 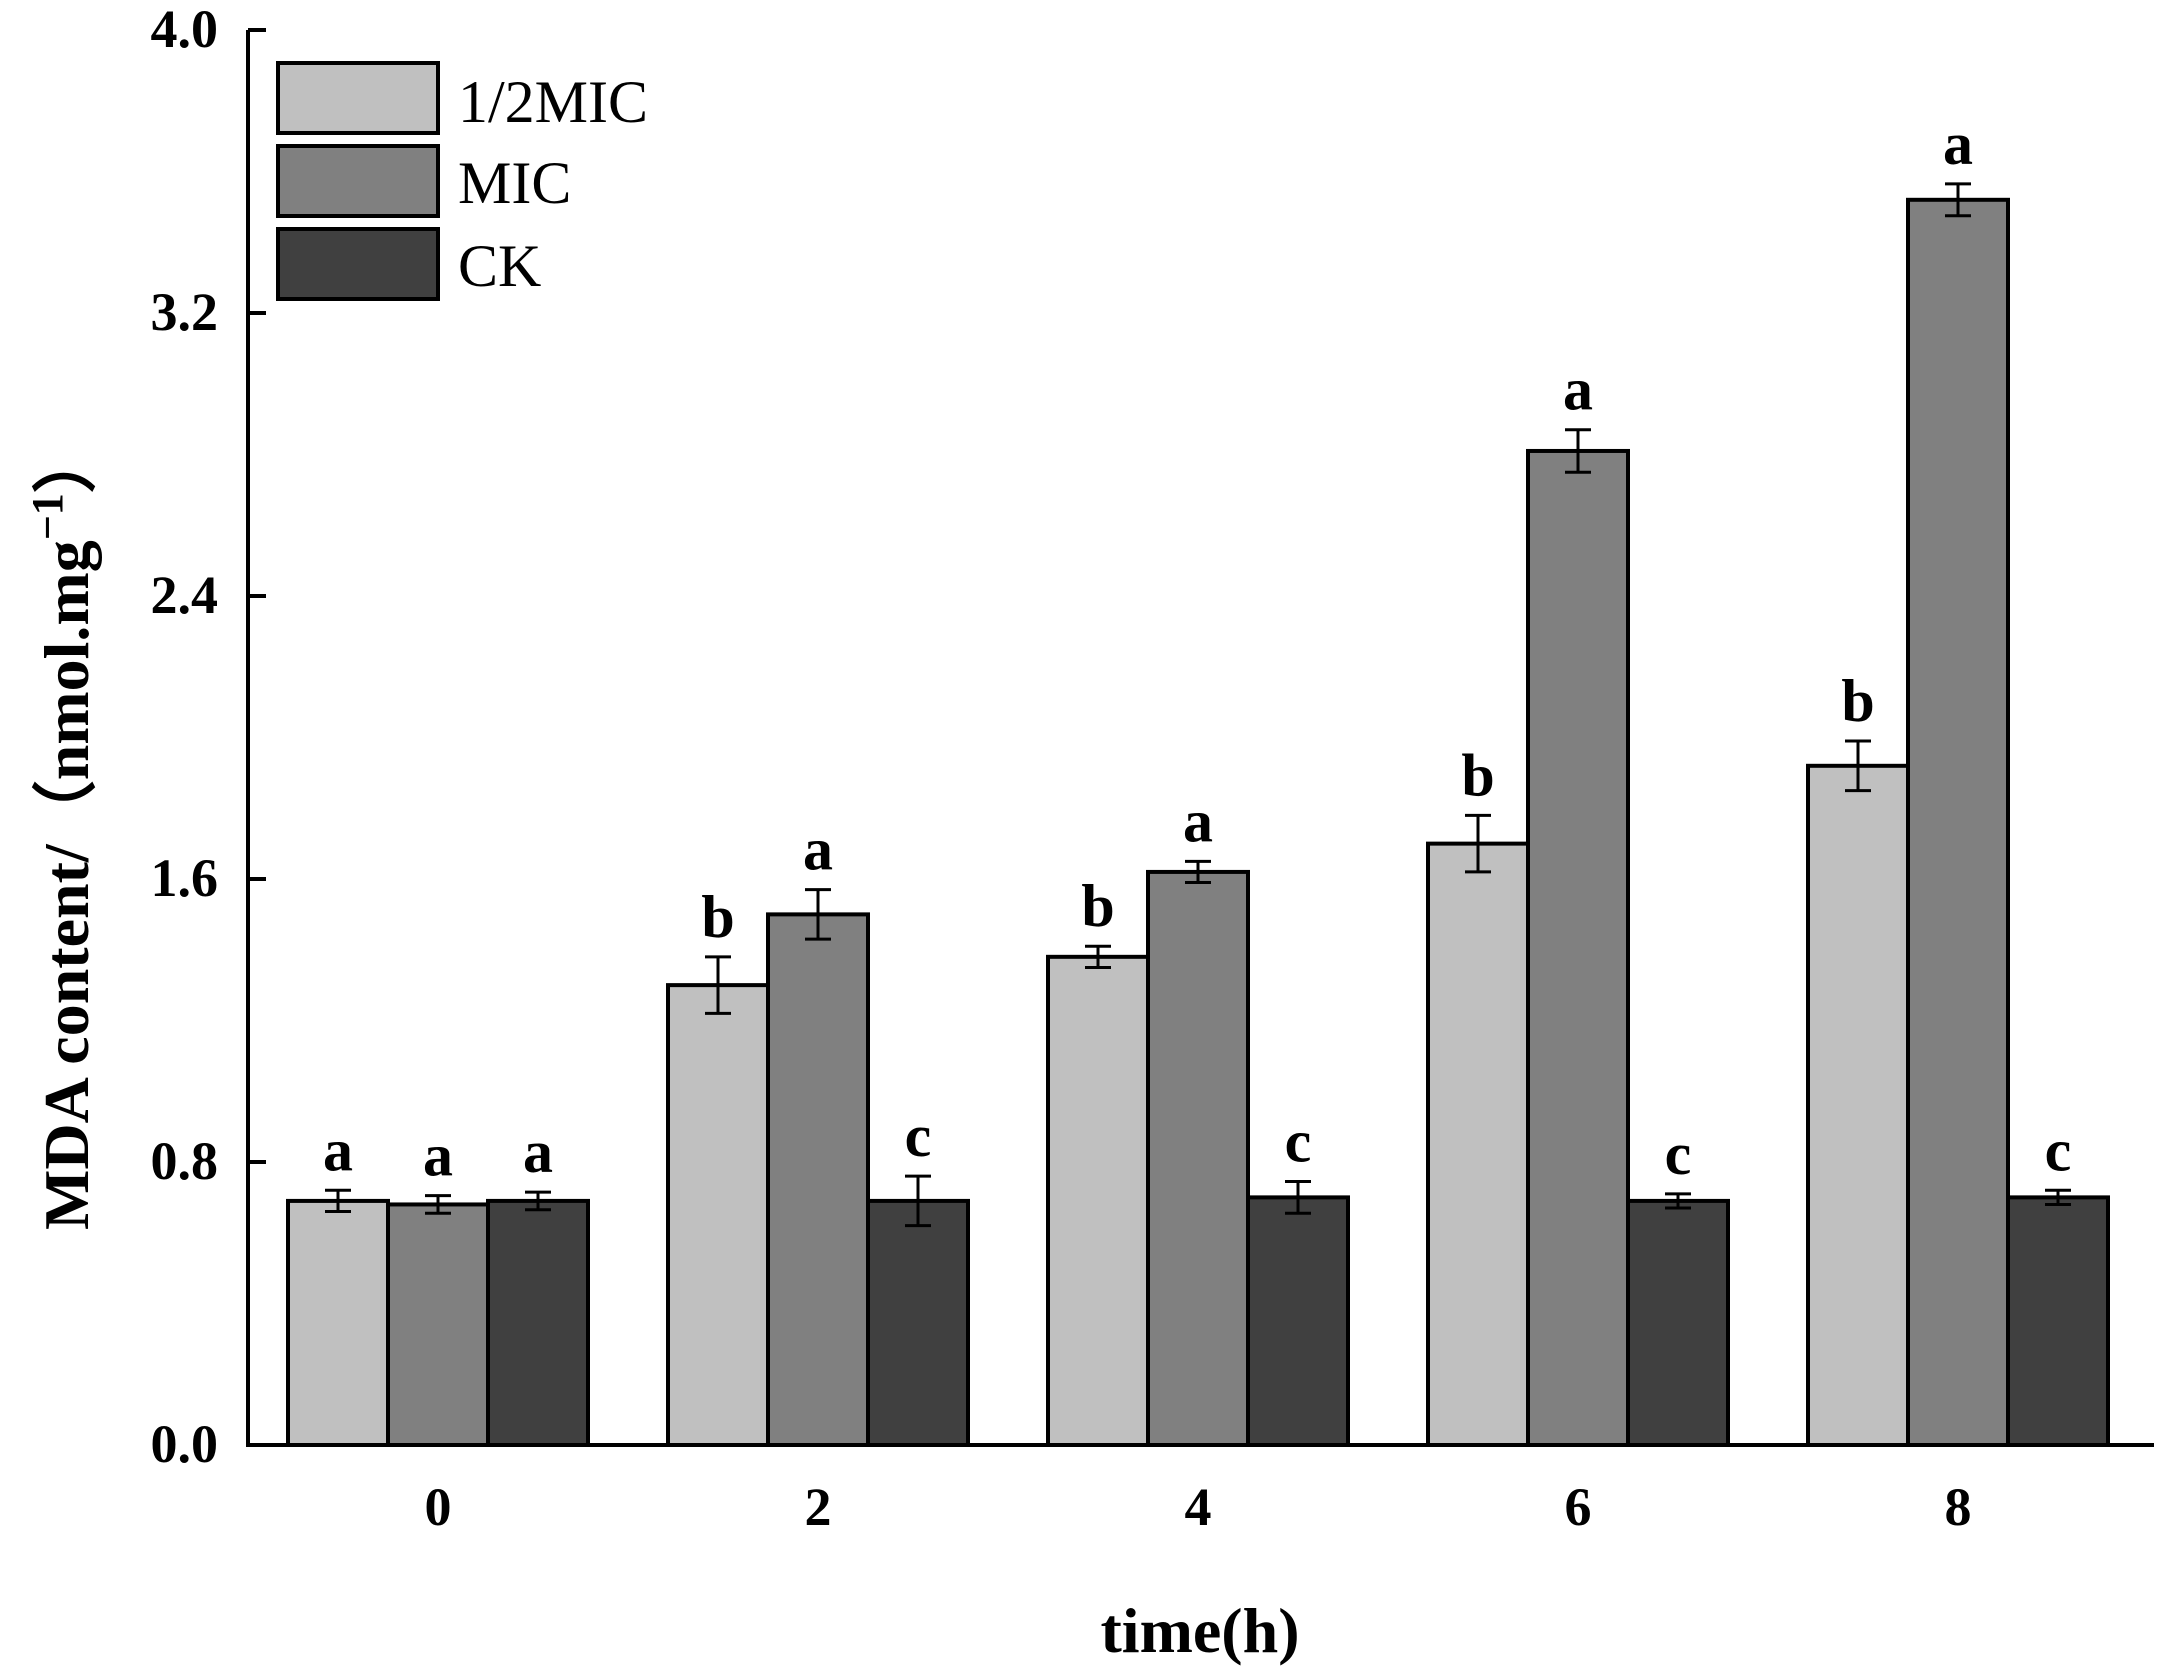 I want to click on legend: 1/2MIC MIC CK, so click(x=462, y=181).